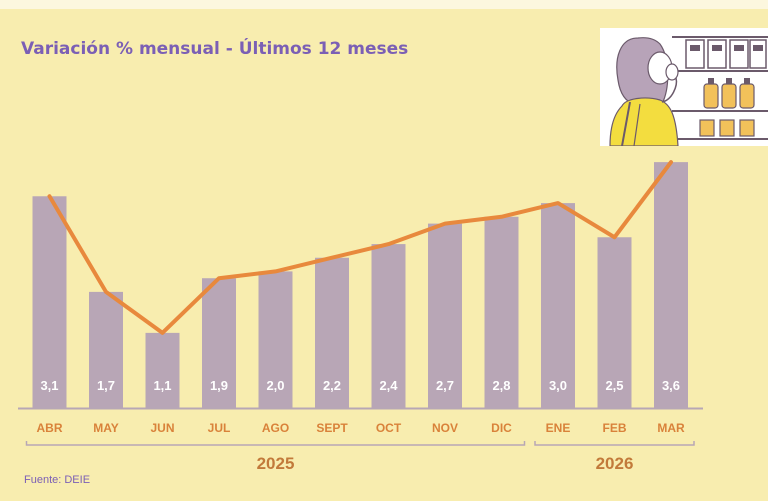 This screenshot has height=501, width=768. What do you see at coordinates (275, 428) in the screenshot?
I see `month-label-ago: AGO` at bounding box center [275, 428].